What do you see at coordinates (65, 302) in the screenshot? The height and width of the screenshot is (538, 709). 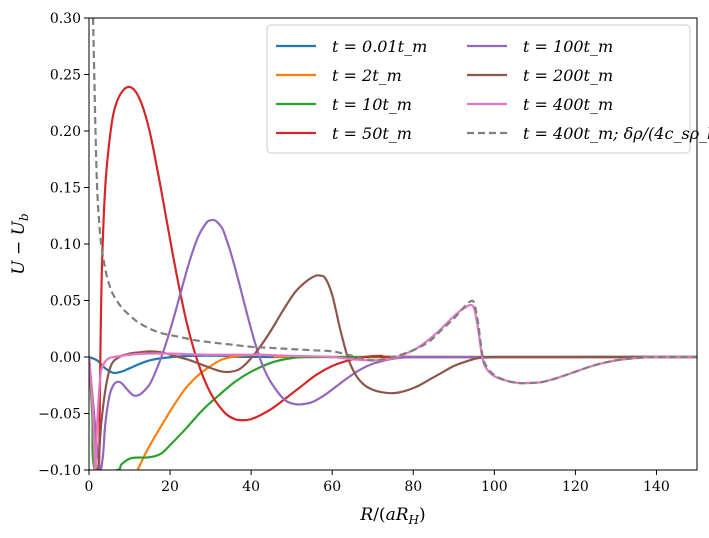 I see `y-tick-label: 0.05` at bounding box center [65, 302].